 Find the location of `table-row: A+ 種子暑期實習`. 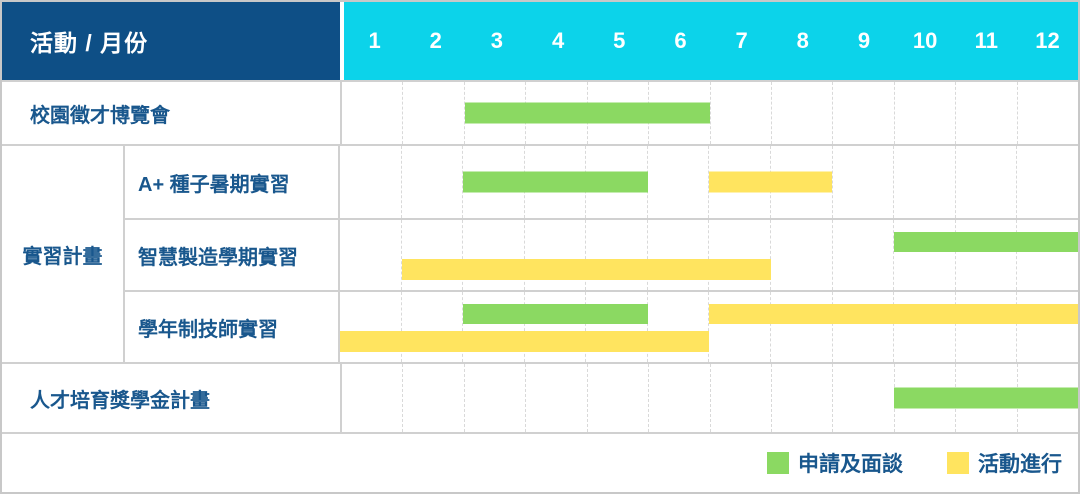

table-row: A+ 種子暑期實習 is located at coordinates (601, 182).